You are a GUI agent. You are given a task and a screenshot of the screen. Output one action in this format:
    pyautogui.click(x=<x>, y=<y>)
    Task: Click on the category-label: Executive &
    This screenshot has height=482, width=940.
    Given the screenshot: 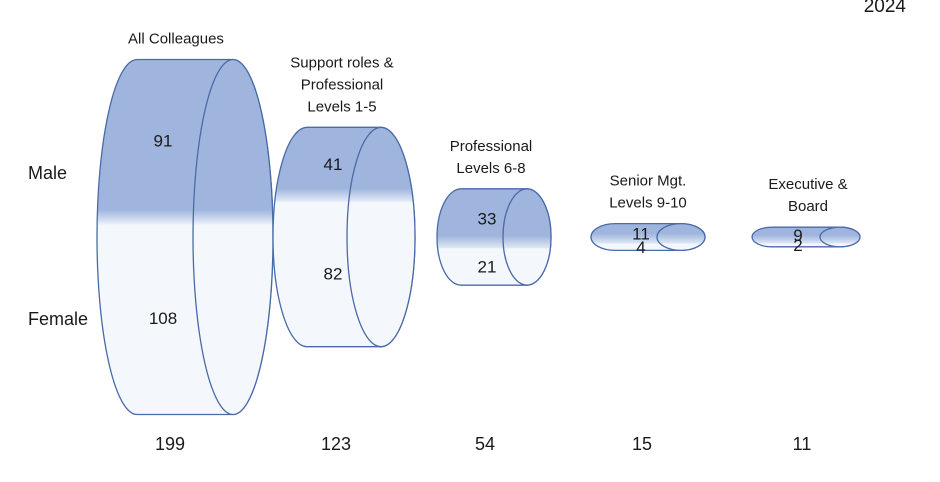 What is the action you would take?
    pyautogui.click(x=807, y=184)
    